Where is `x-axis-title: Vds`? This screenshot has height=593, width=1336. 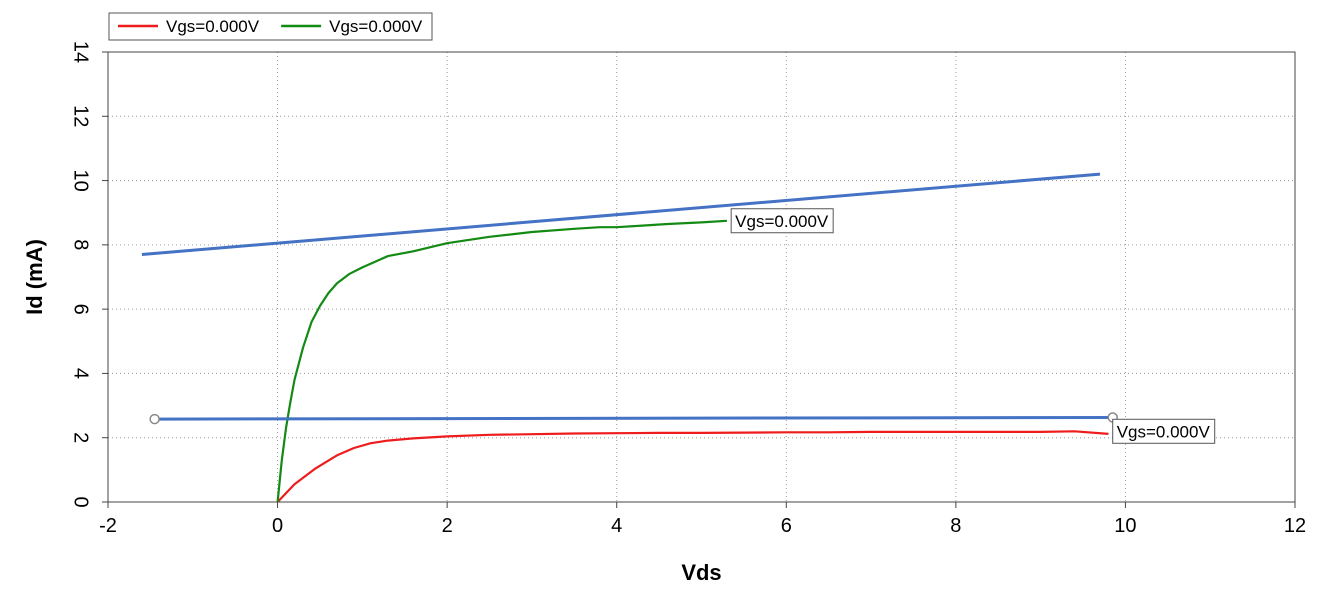 x-axis-title: Vds is located at coordinates (701, 572).